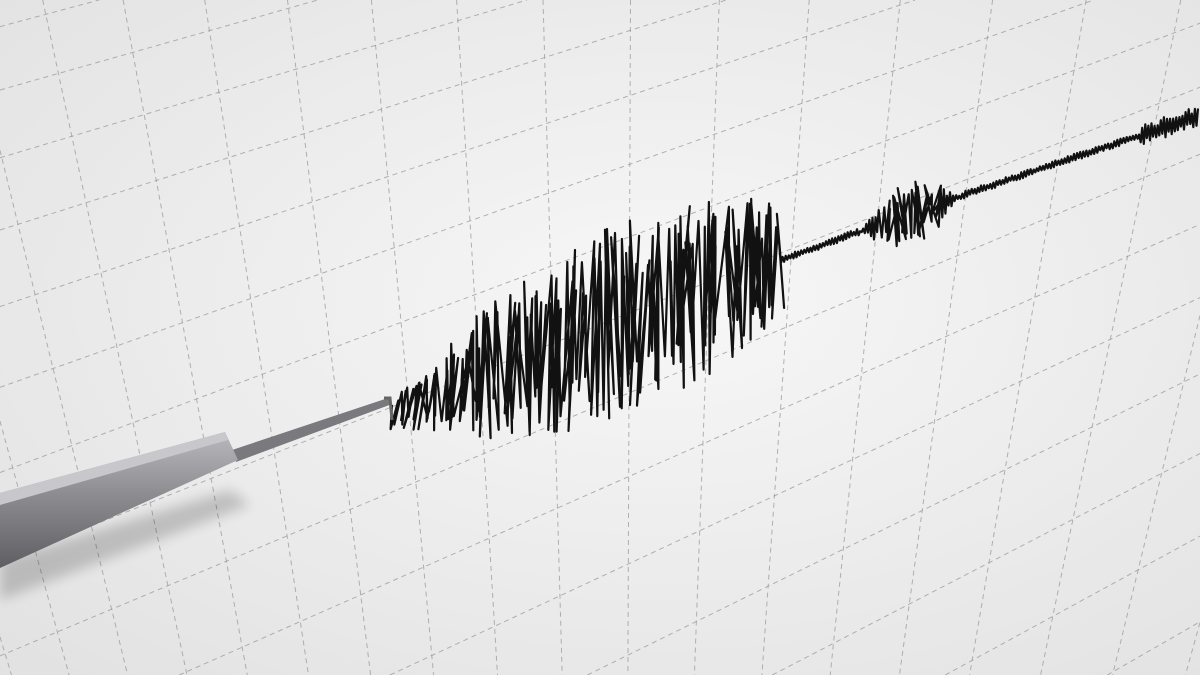 The height and width of the screenshot is (675, 1200). I want to click on stylus-tip, so click(389, 408).